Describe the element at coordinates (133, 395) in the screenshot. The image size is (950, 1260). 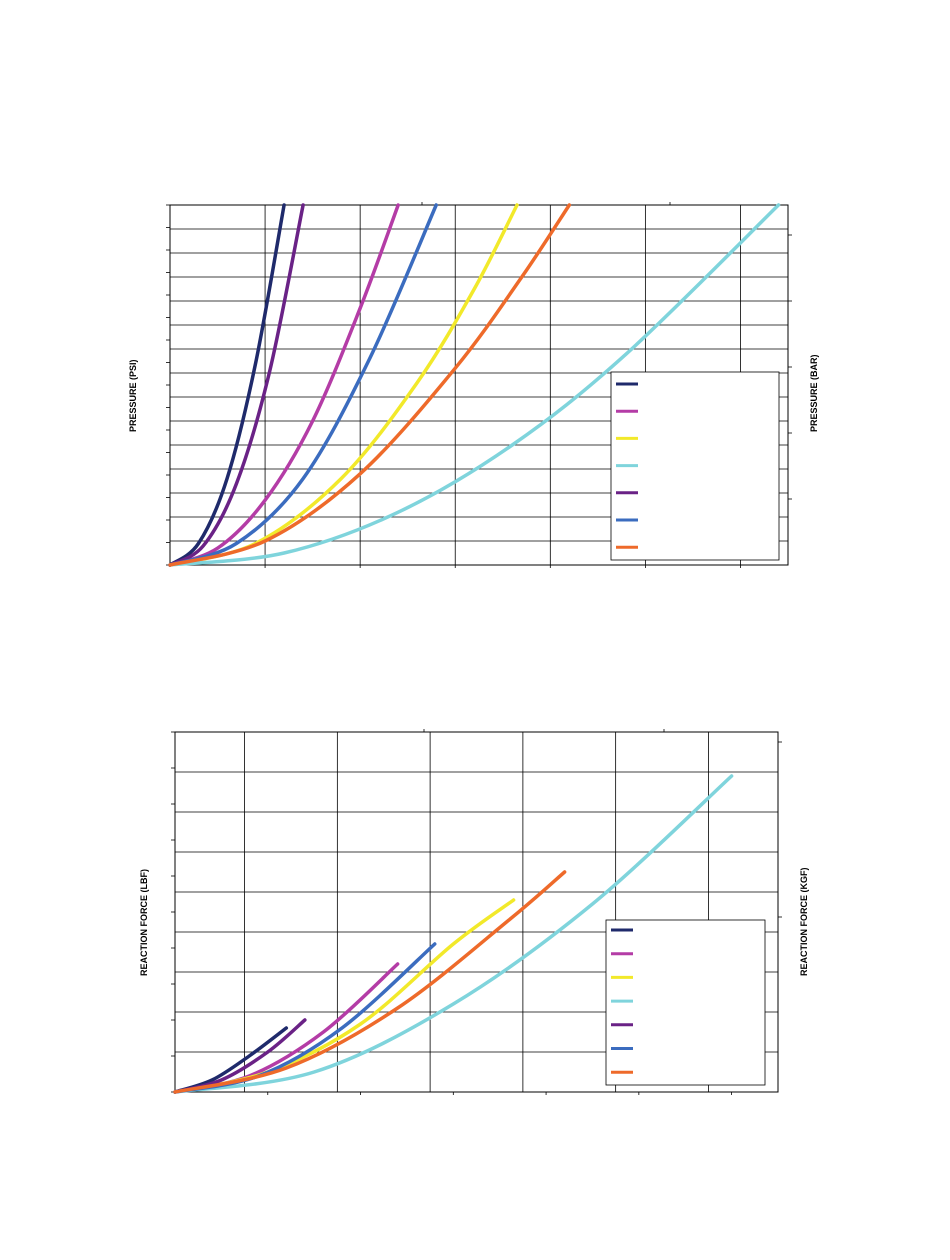
I see `pressure-psi-axis-label: PRESSURE (PSI)` at that location.